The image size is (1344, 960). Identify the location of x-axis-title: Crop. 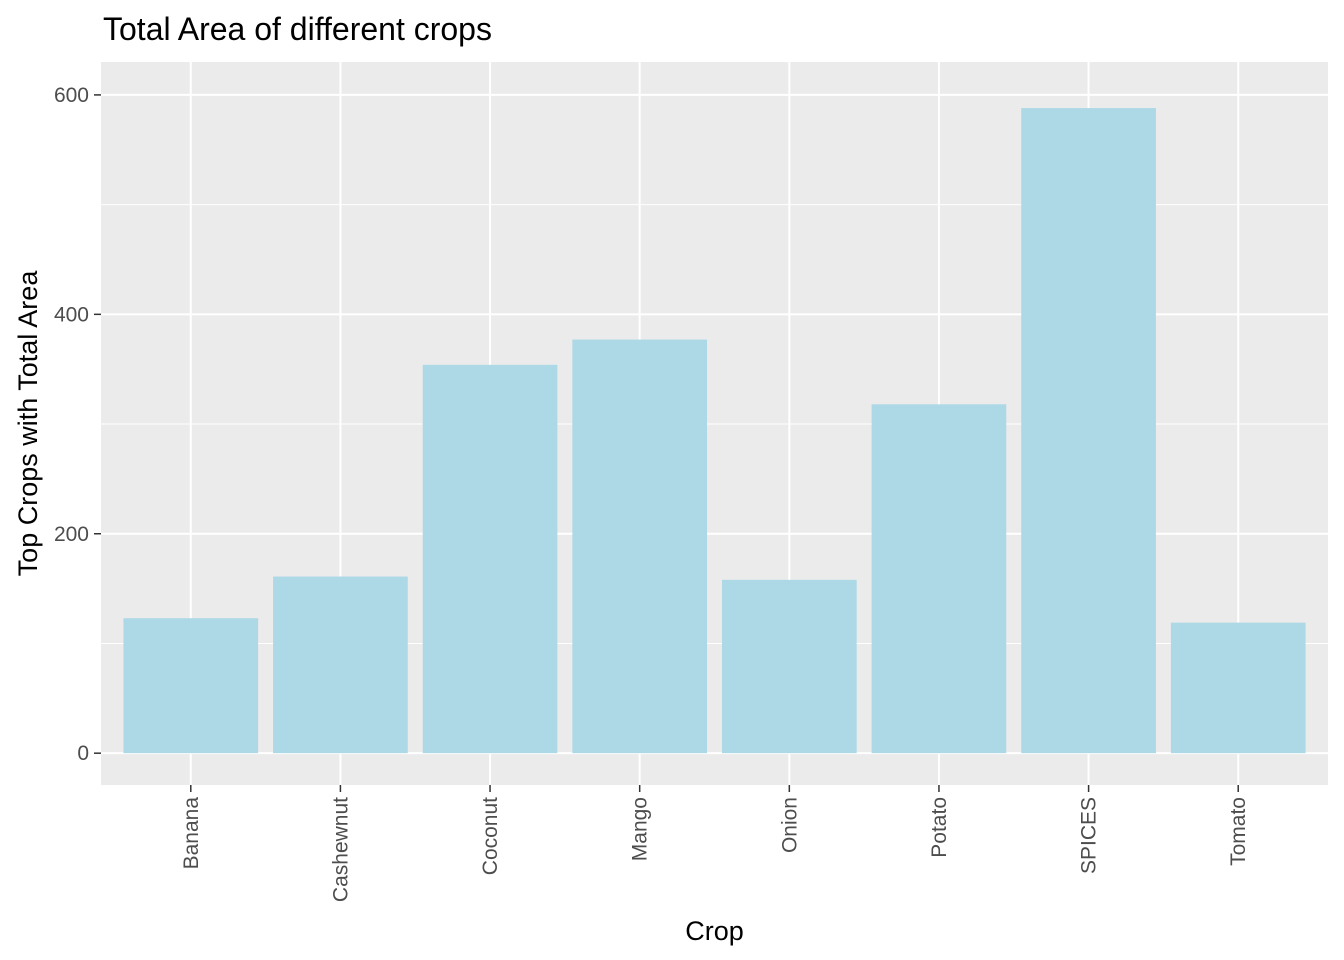
(714, 931).